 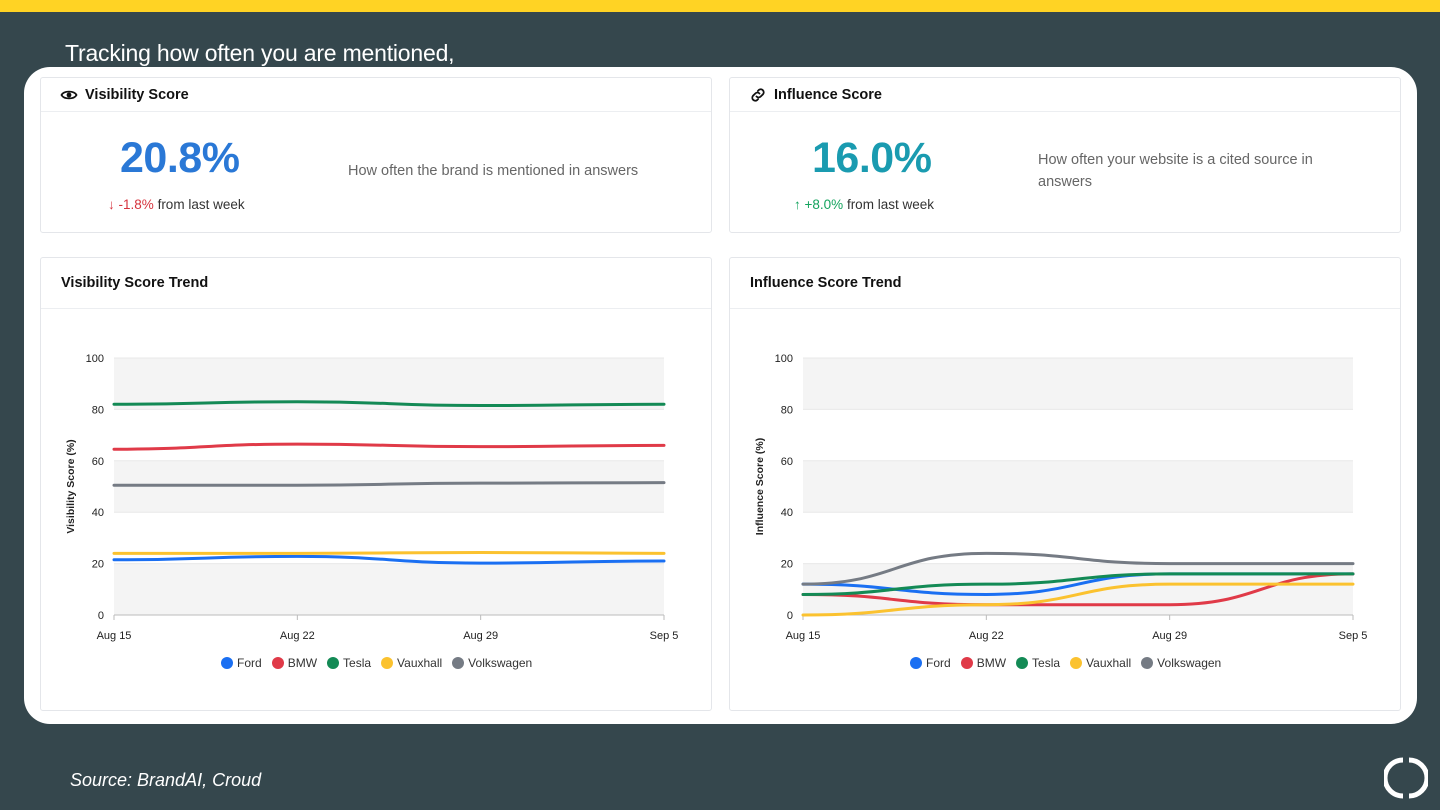 What do you see at coordinates (826, 283) in the screenshot?
I see `influence-trend-title: Influence Score Trend` at bounding box center [826, 283].